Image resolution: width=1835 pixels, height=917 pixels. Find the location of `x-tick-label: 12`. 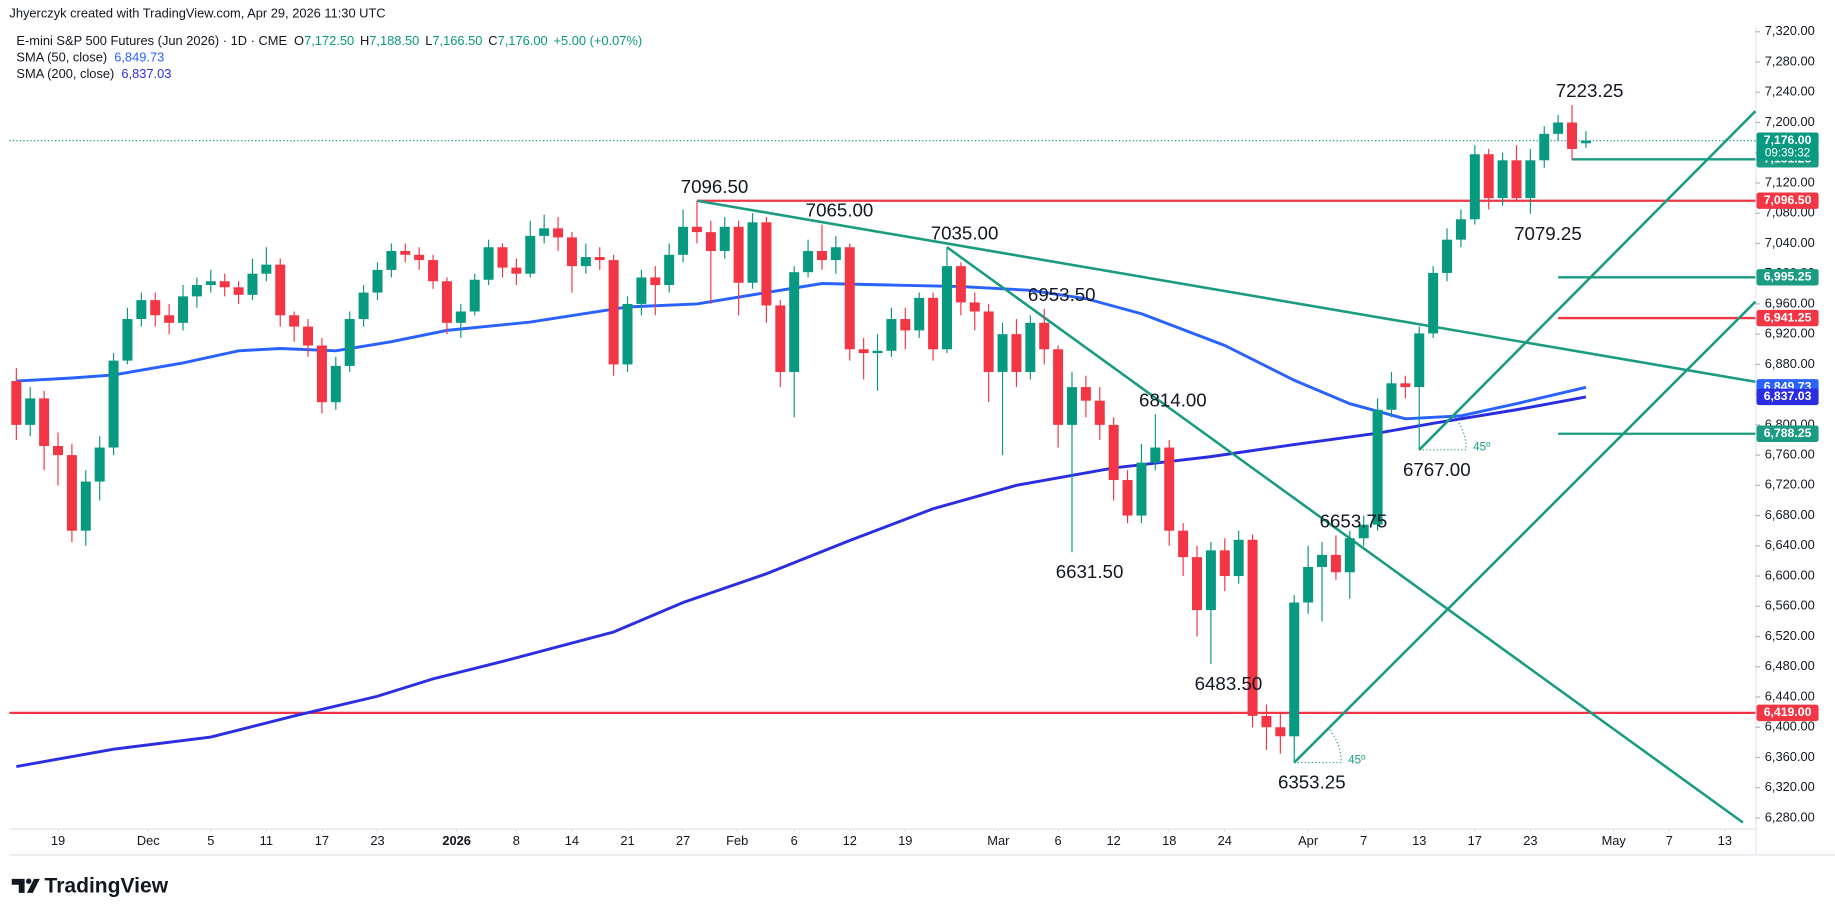

x-tick-label: 12 is located at coordinates (1114, 840).